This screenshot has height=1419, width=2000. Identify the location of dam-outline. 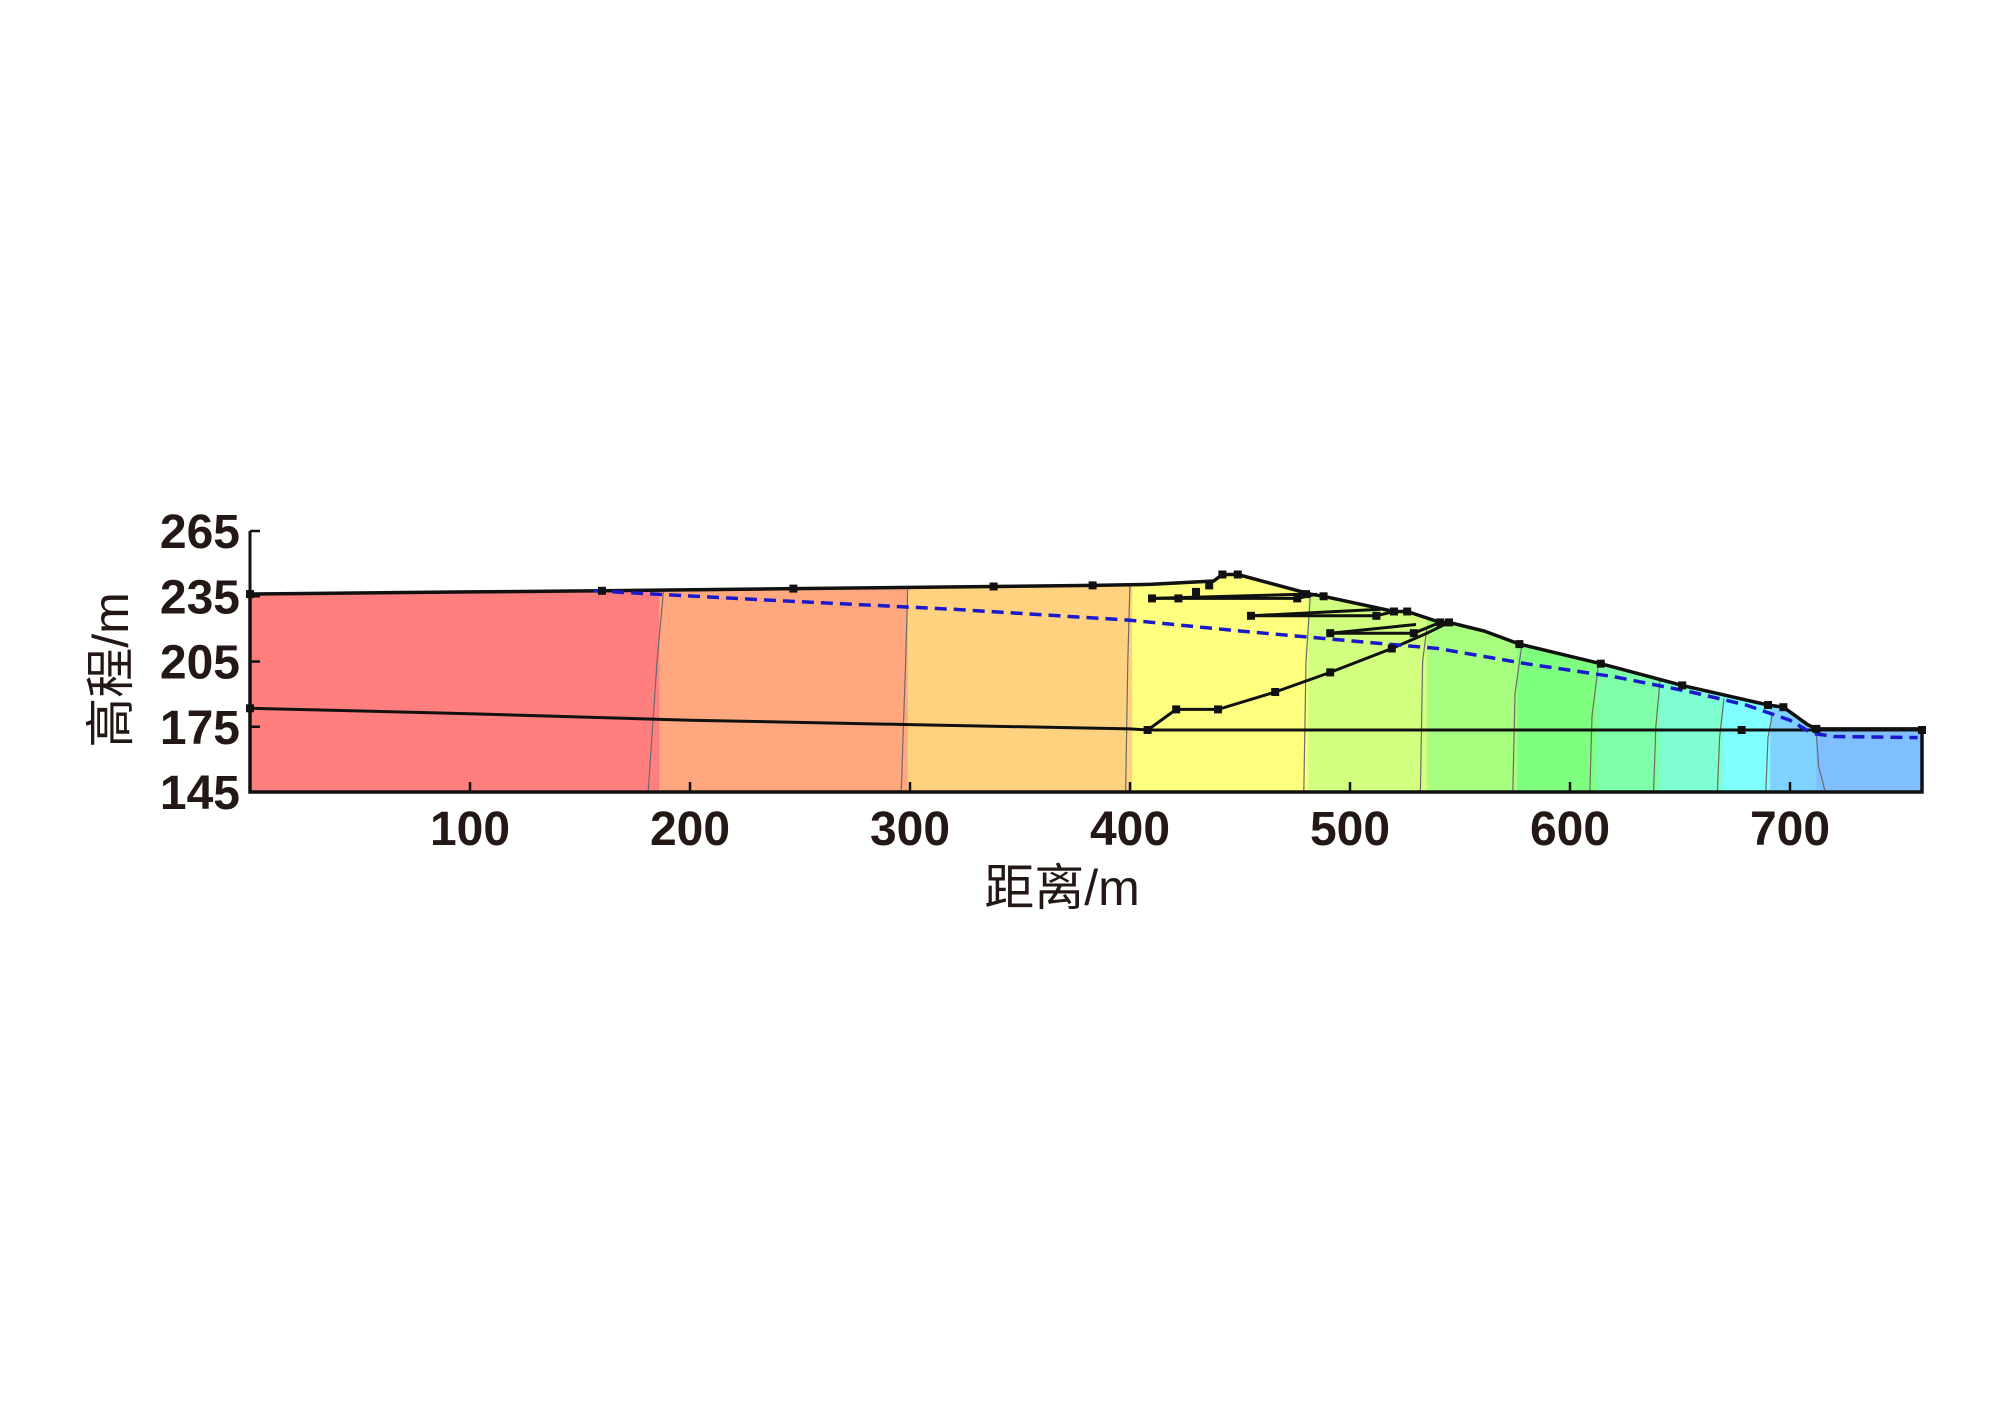
(1086, 683).